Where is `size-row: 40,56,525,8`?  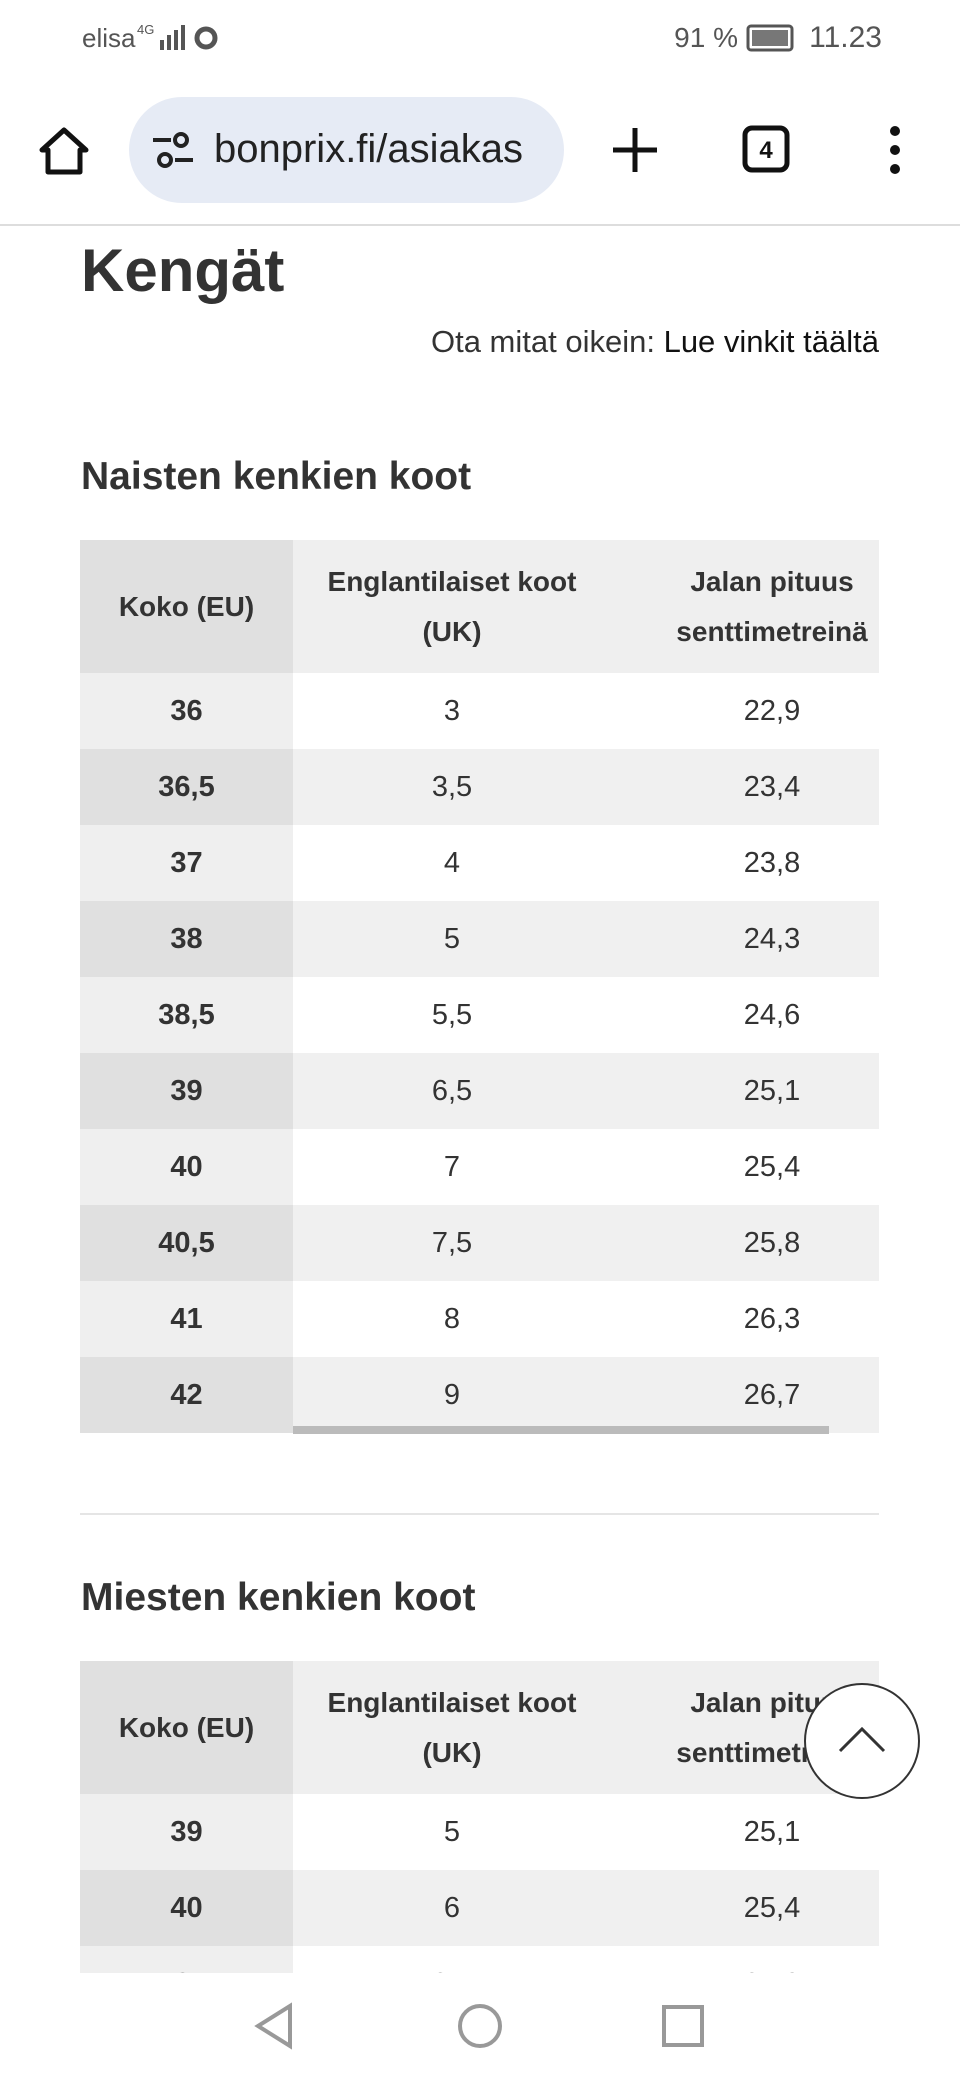 size-row: 40,56,525,8 is located at coordinates (479, 1959).